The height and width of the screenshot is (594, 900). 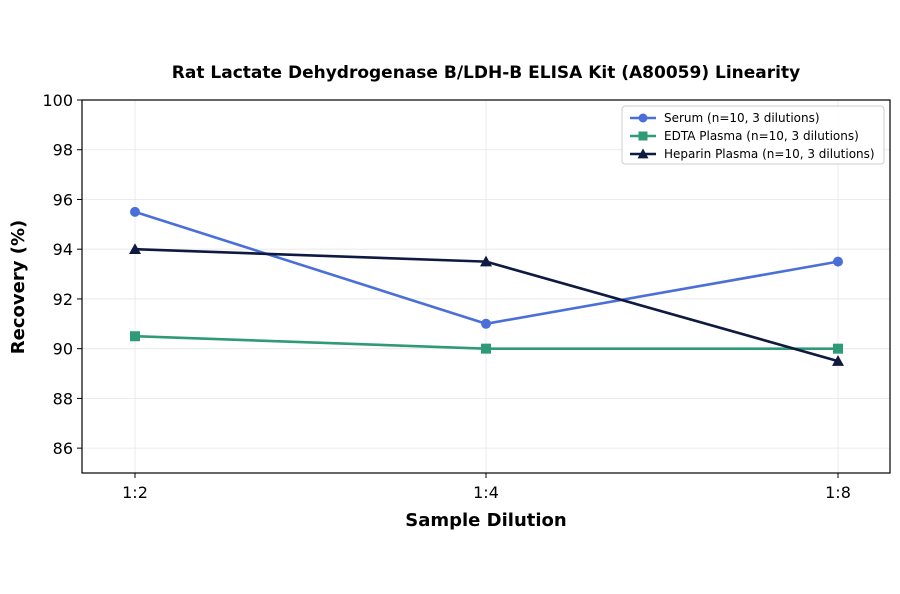 I want to click on y-axis-label: Recovery (%), so click(x=18, y=287).